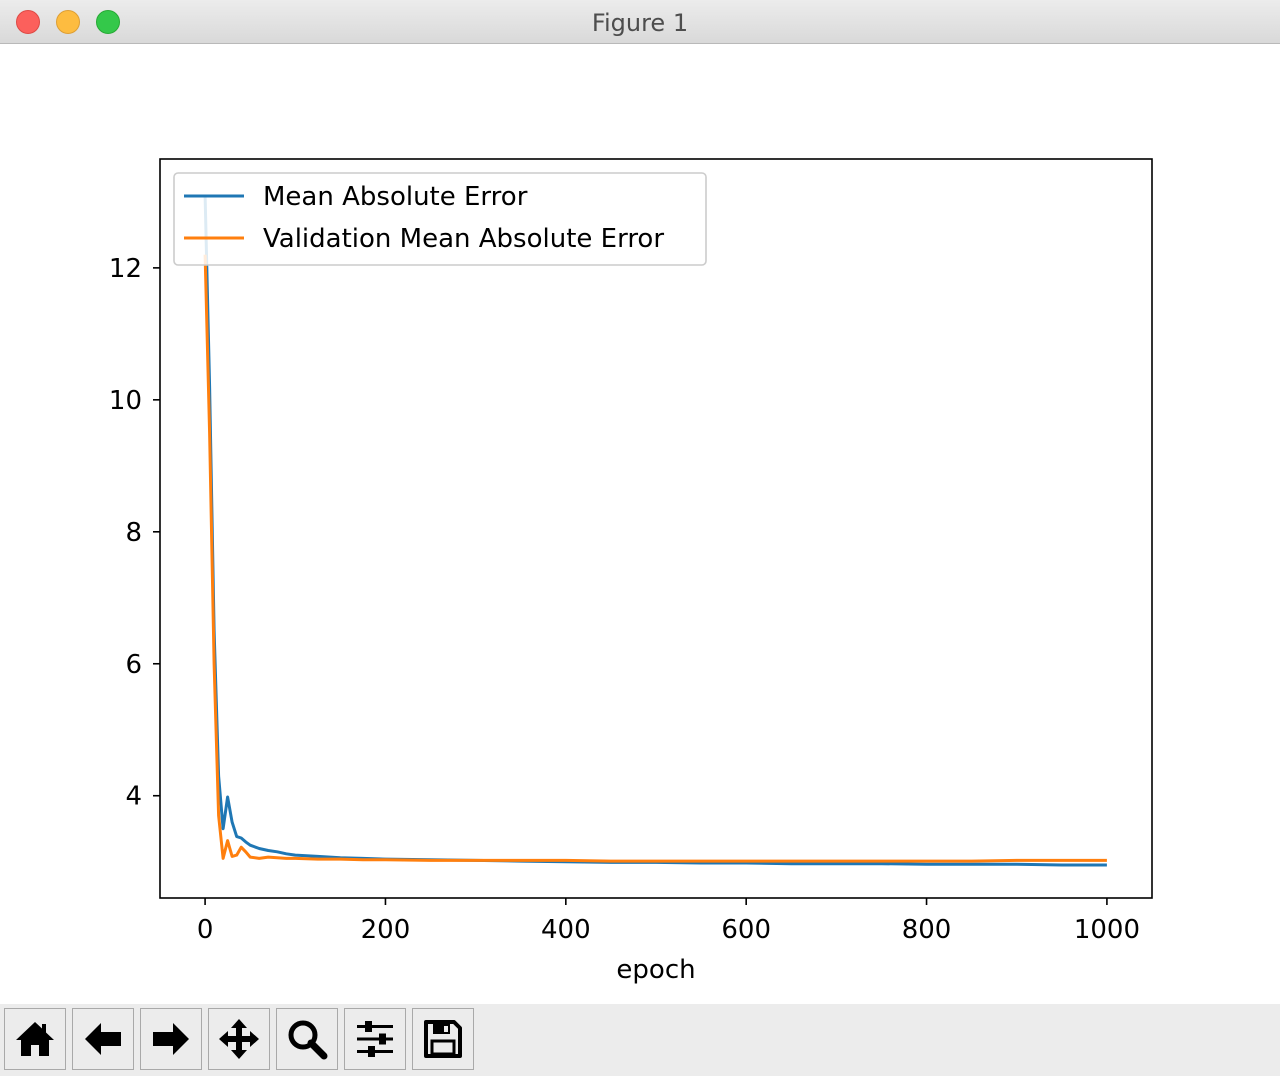 The height and width of the screenshot is (1076, 1280). Describe the element at coordinates (746, 930) in the screenshot. I see `x-tick-label: 600` at that location.